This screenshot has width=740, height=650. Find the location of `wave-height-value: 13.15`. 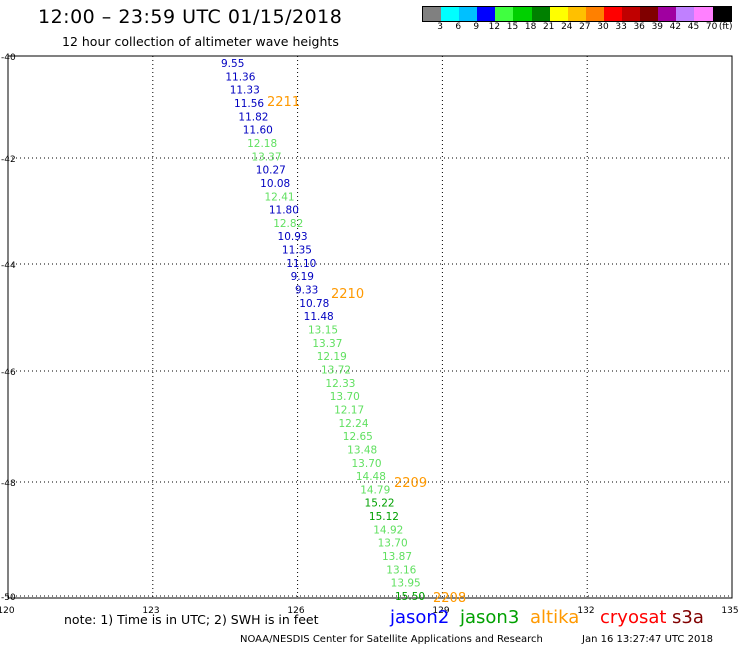

wave-height-value: 13.15 is located at coordinates (323, 331).